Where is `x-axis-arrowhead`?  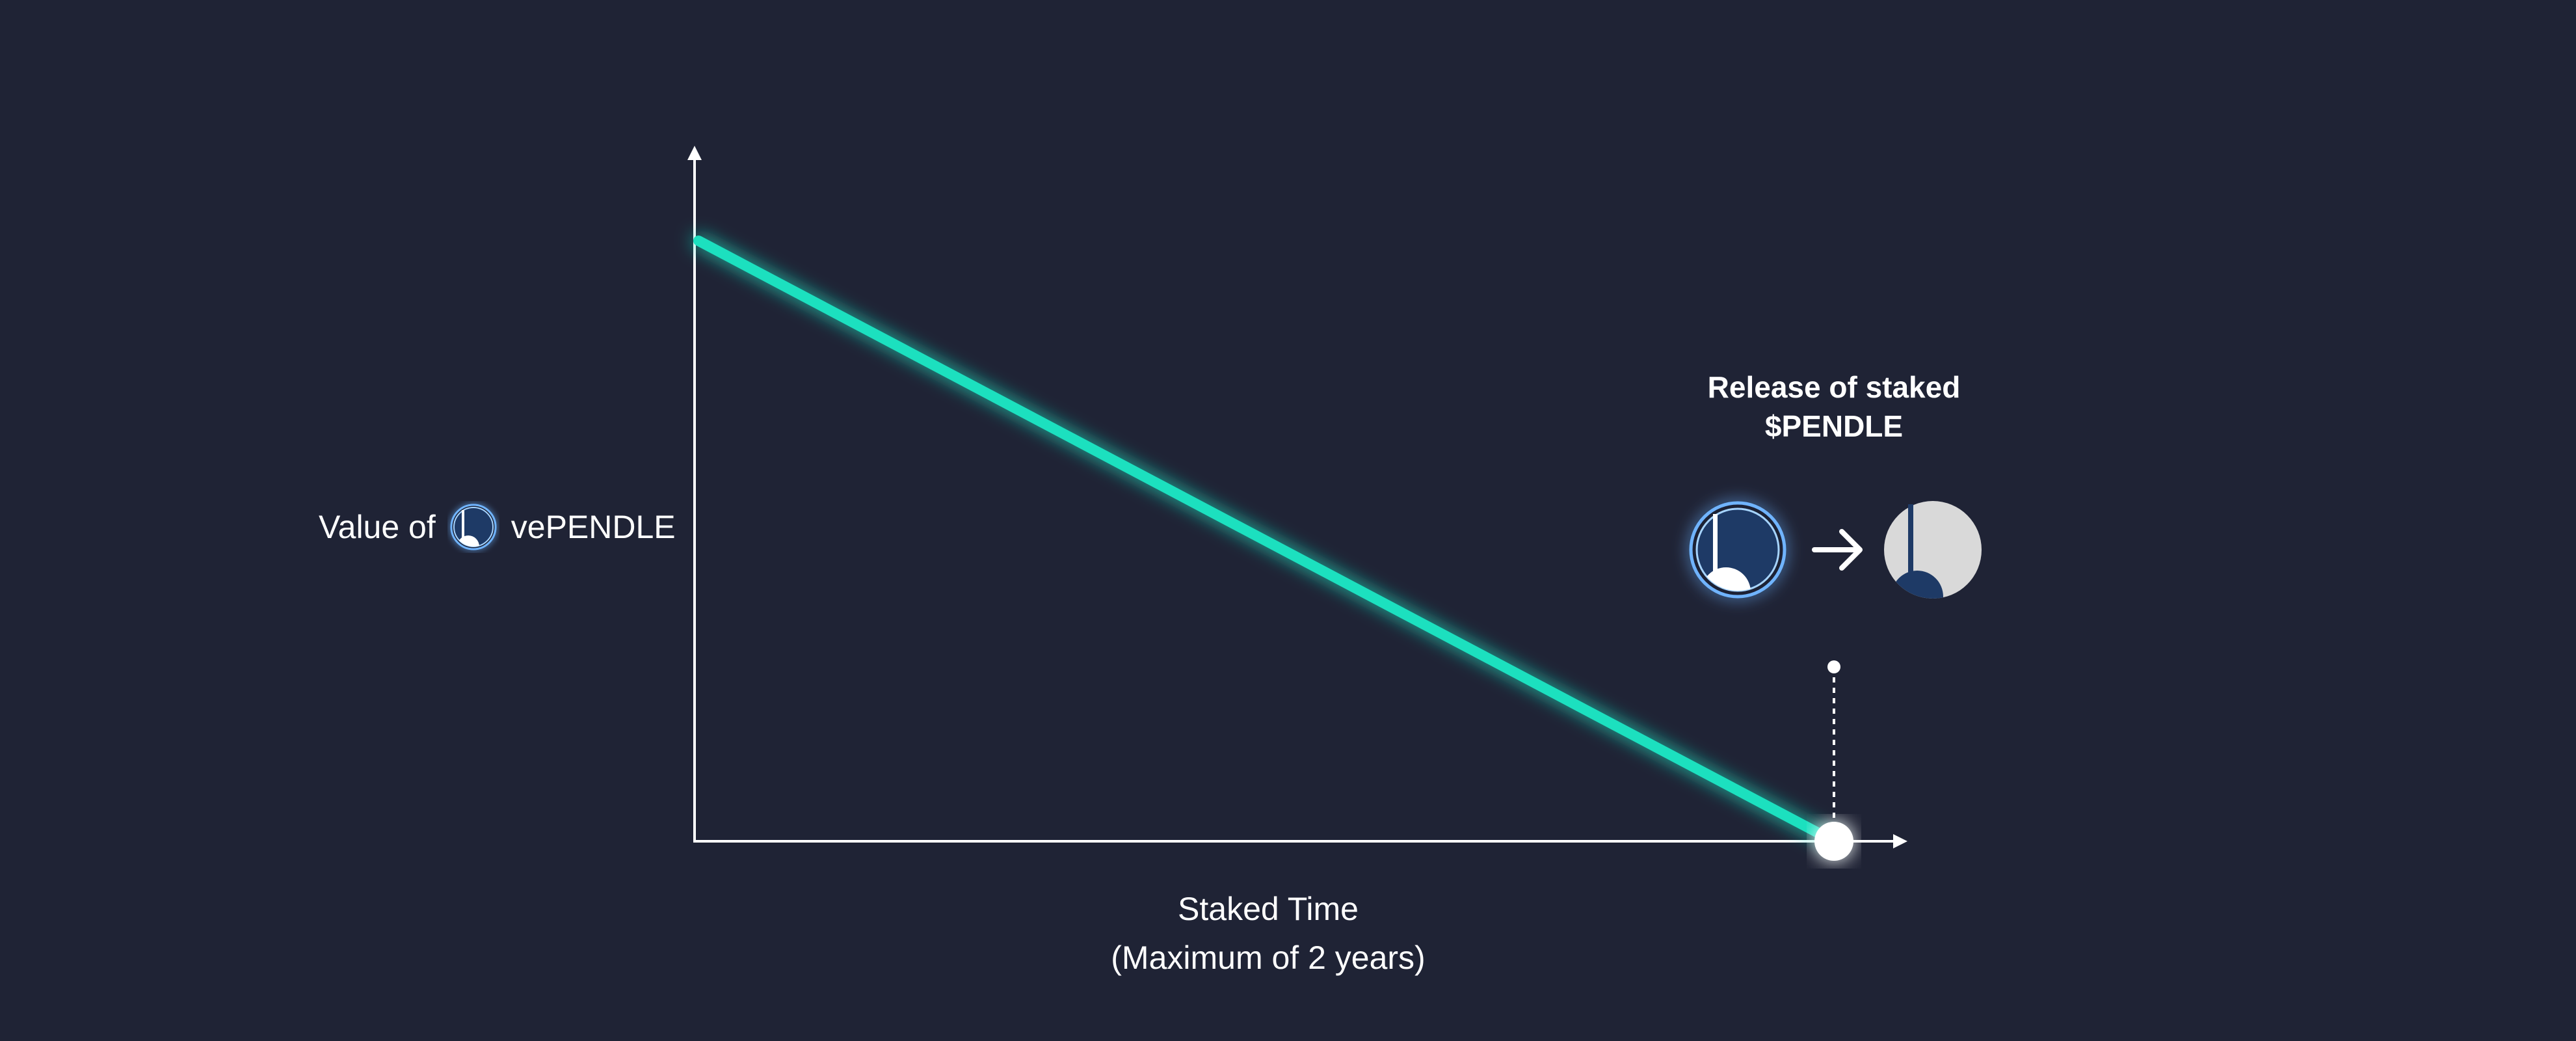 x-axis-arrowhead is located at coordinates (1900, 841).